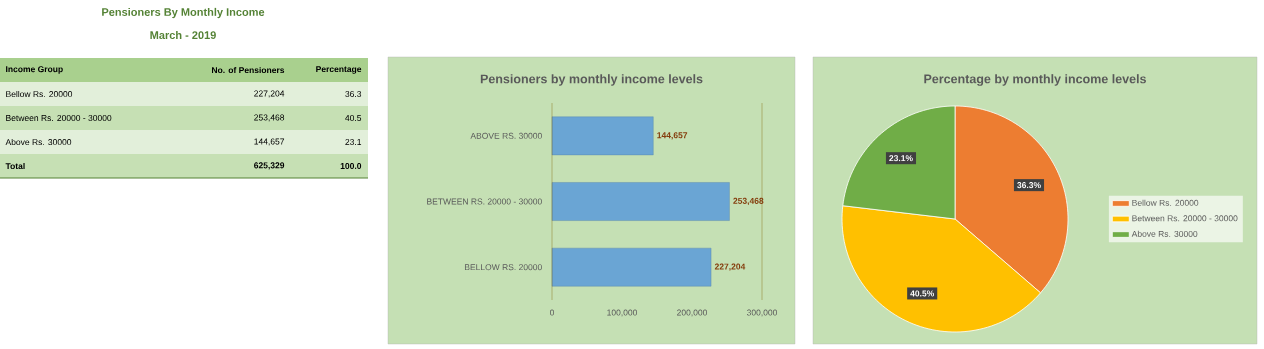 This screenshot has height=349, width=1264. I want to click on text: 144,657, so click(269, 142).